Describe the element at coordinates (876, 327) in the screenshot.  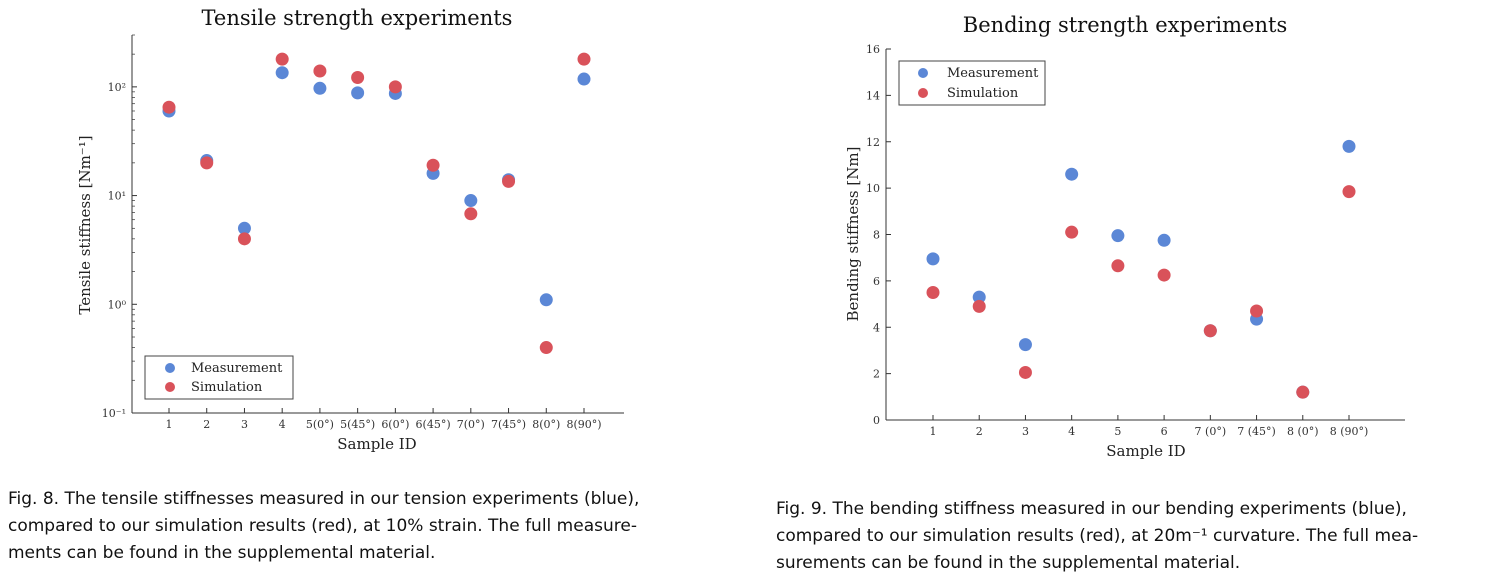
I see `y-tick-label: 4` at that location.